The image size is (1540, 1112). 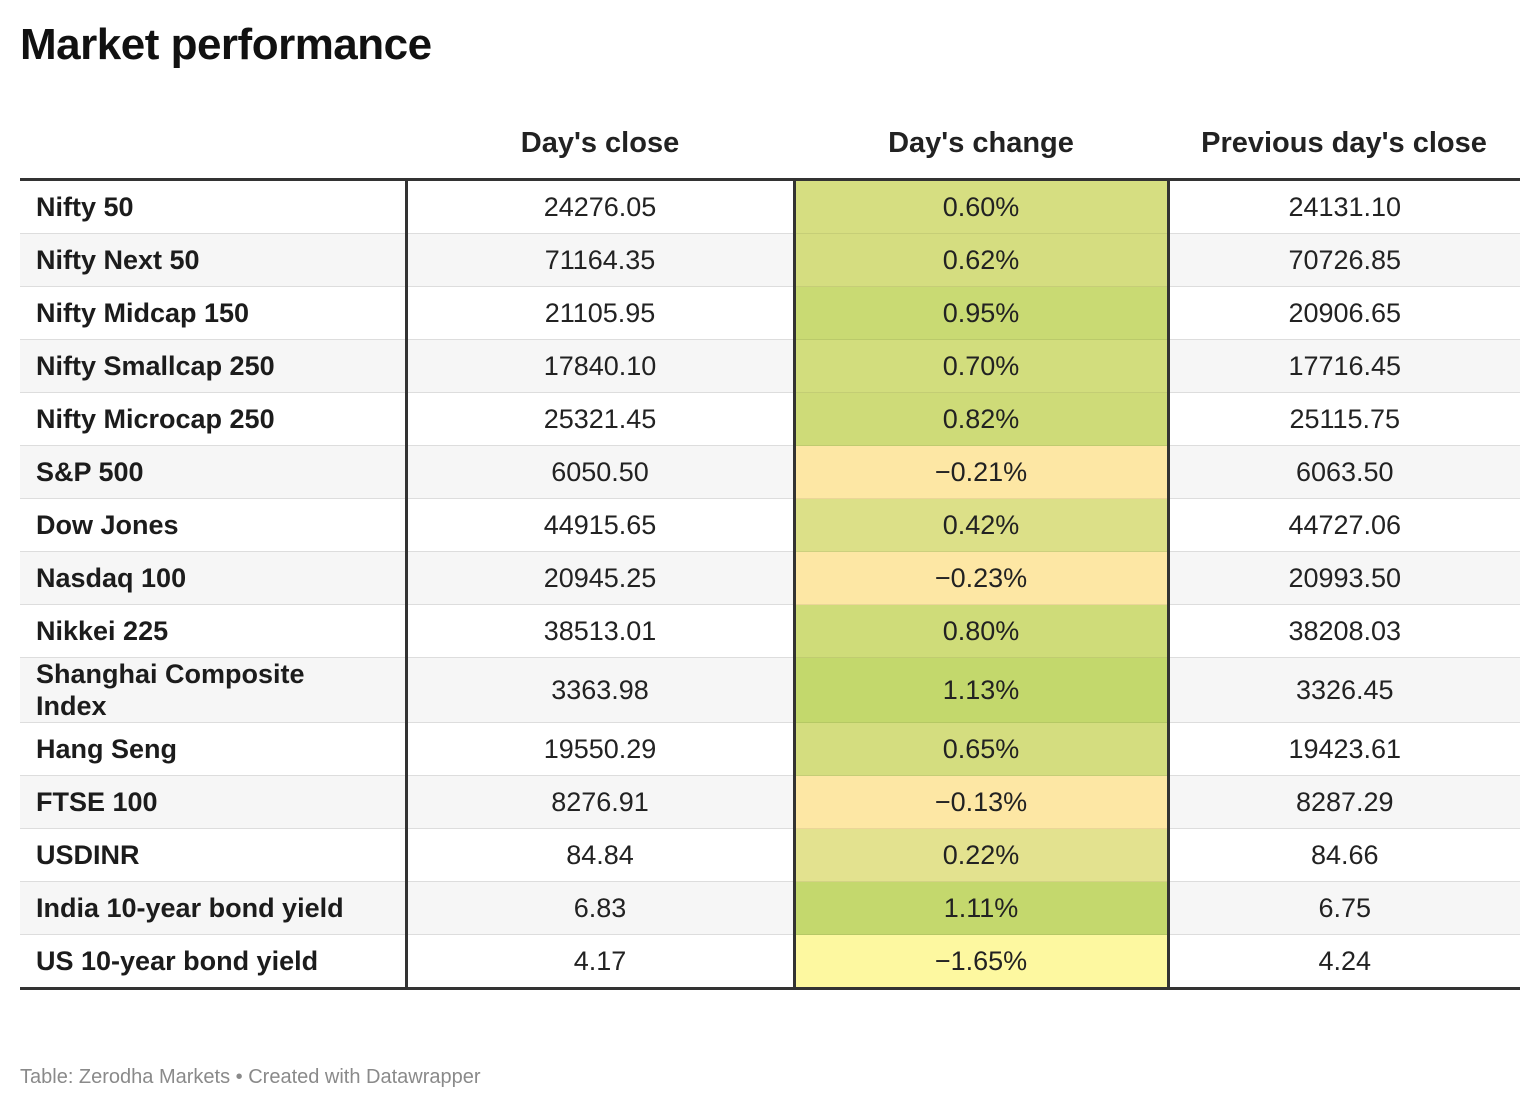 What do you see at coordinates (601, 802) in the screenshot?
I see `days-close-cell: 8276.91` at bounding box center [601, 802].